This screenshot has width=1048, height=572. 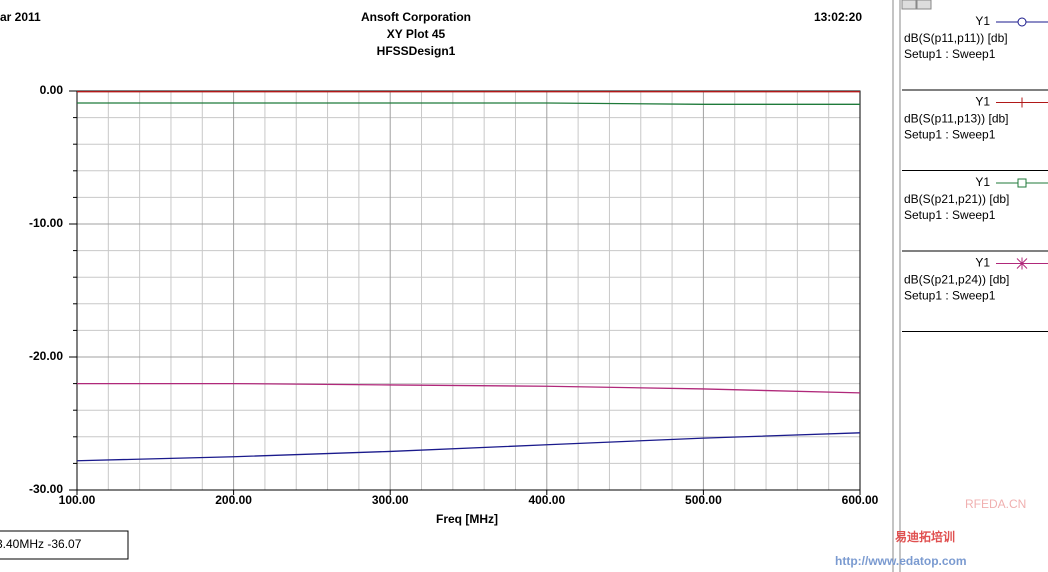 I want to click on legend-name: dB(S(p11,p11)) [db], so click(x=956, y=38).